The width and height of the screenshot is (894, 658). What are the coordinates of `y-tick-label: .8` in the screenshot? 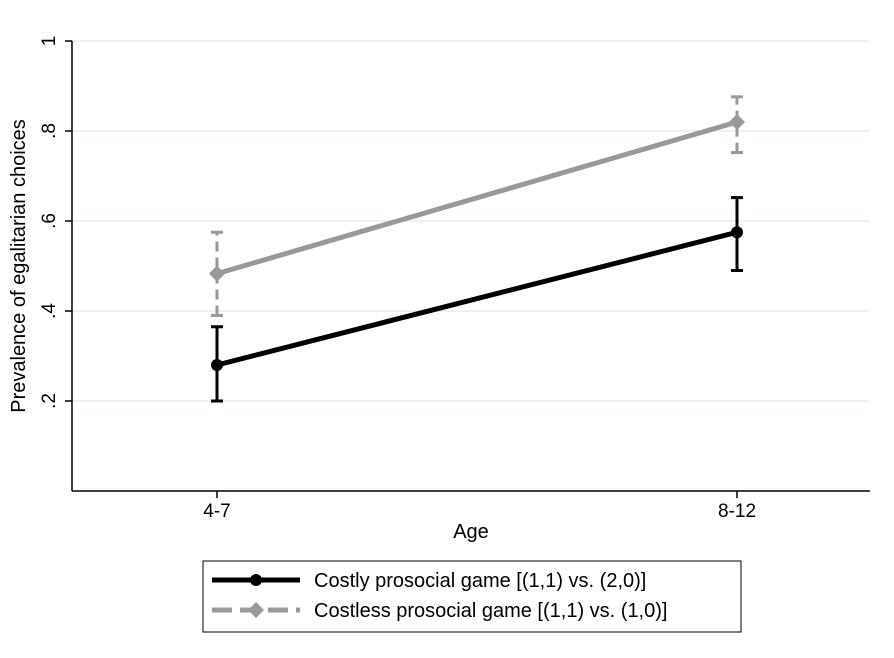 It's located at (49, 131).